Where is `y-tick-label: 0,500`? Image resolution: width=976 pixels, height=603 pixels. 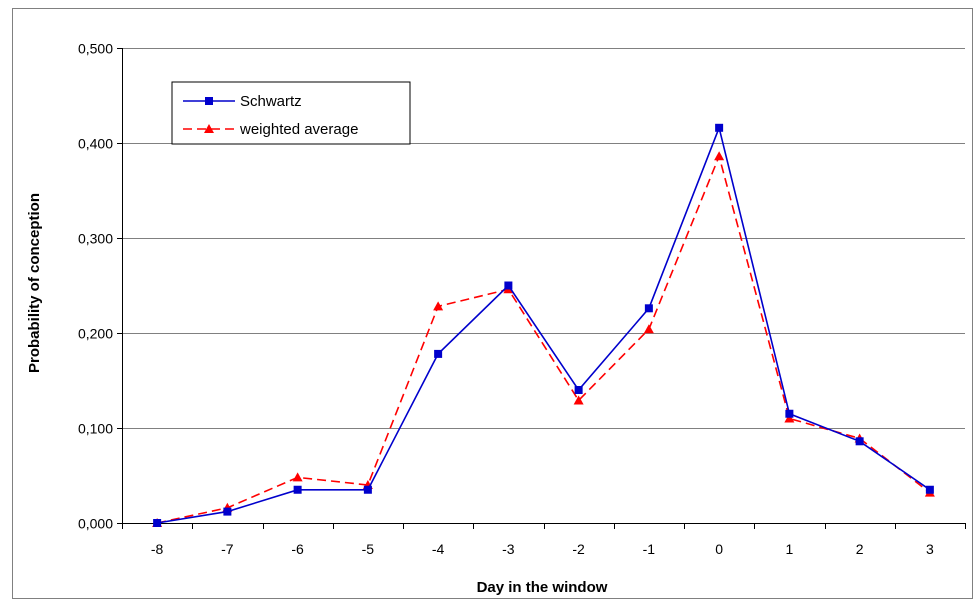 y-tick-label: 0,500 is located at coordinates (95, 49).